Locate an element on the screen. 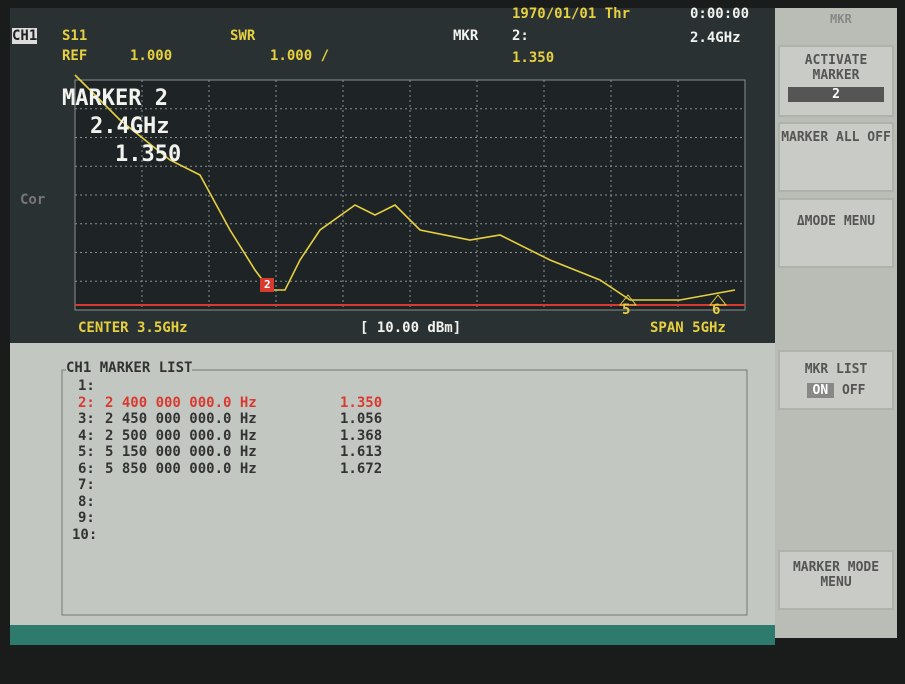 This screenshot has width=905, height=684. annotation-line: 1.350 is located at coordinates (148, 154).